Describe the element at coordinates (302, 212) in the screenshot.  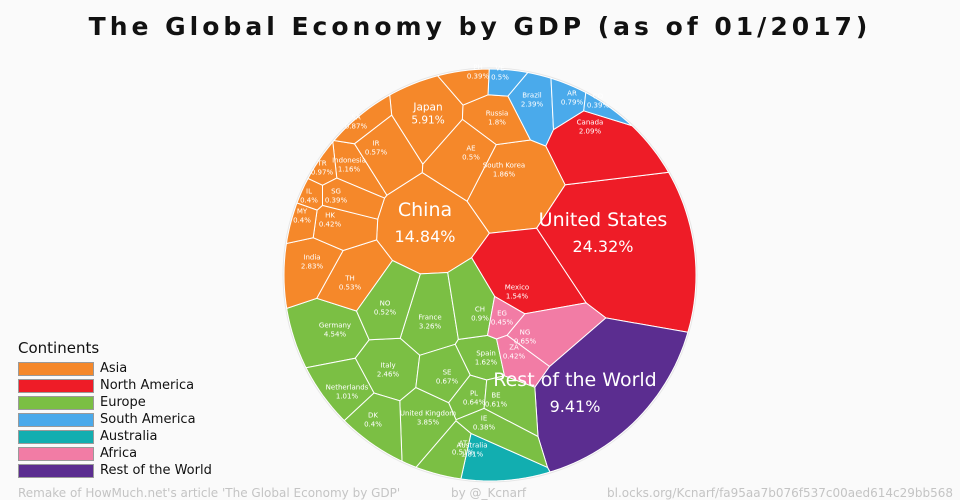
I see `cell-name-label: MY` at that location.